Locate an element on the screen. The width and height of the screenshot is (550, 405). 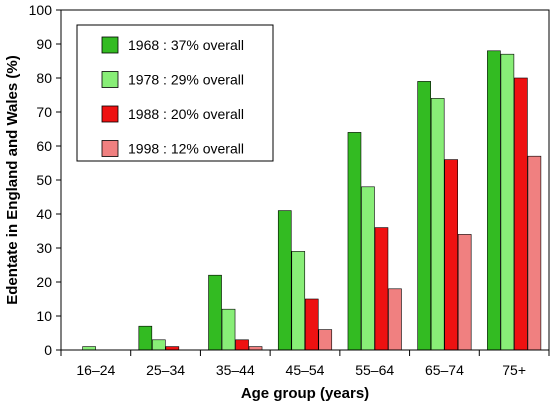
x-tick-label: 35–44 is located at coordinates (235, 370).